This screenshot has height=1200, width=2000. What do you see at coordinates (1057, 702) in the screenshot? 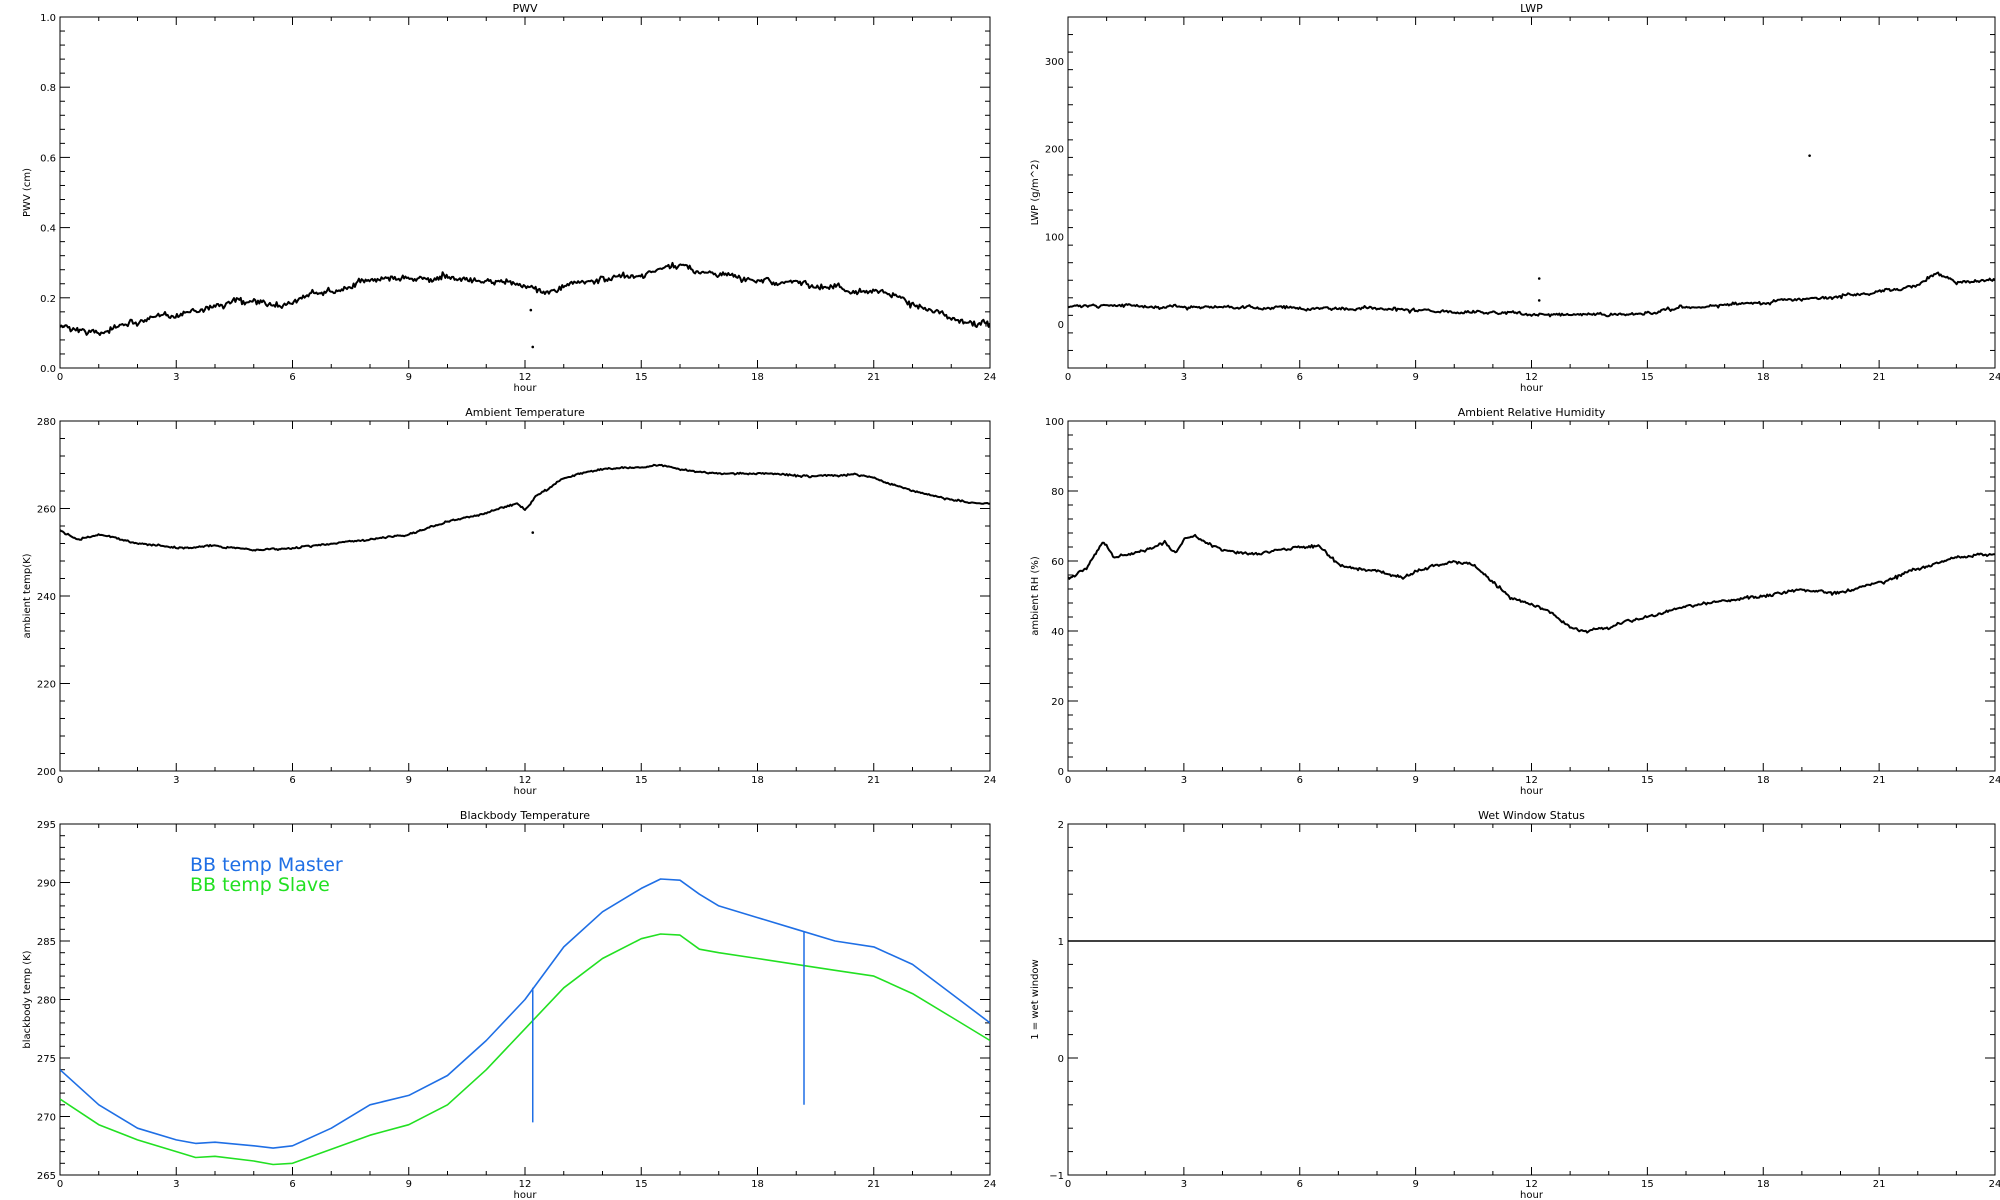
I see `y-tick-label: 20` at bounding box center [1057, 702].